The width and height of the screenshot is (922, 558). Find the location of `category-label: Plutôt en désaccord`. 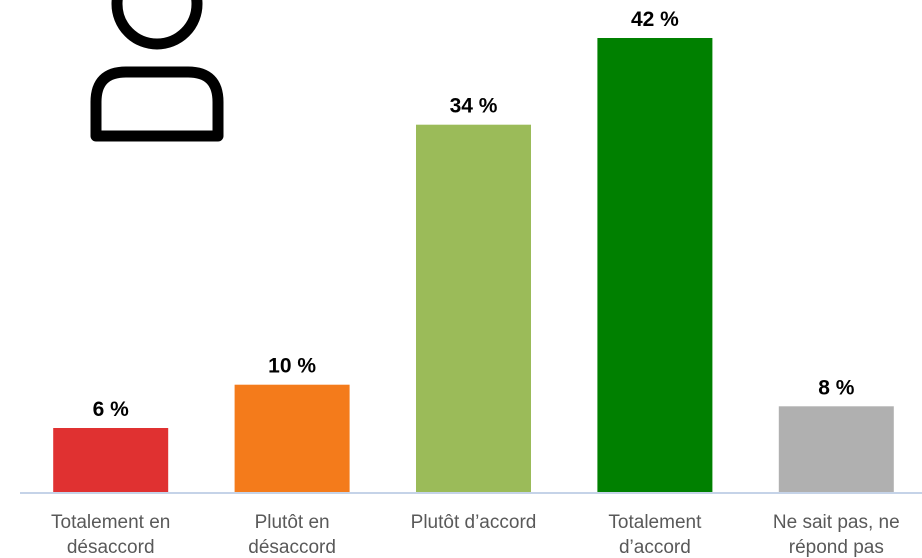

category-label: Plutôt en désaccord is located at coordinates (292, 535).